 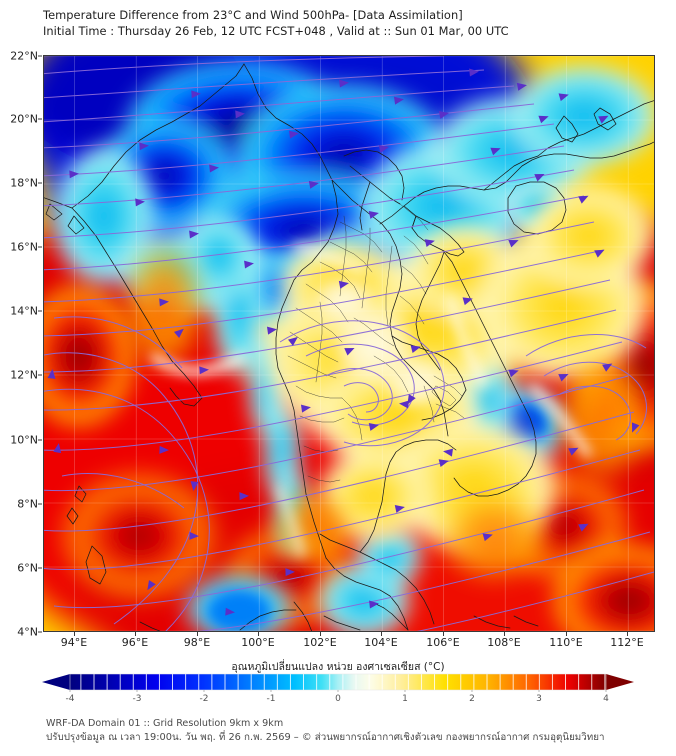 I want to click on ytick-20n: 20°N, so click(x=24, y=119).